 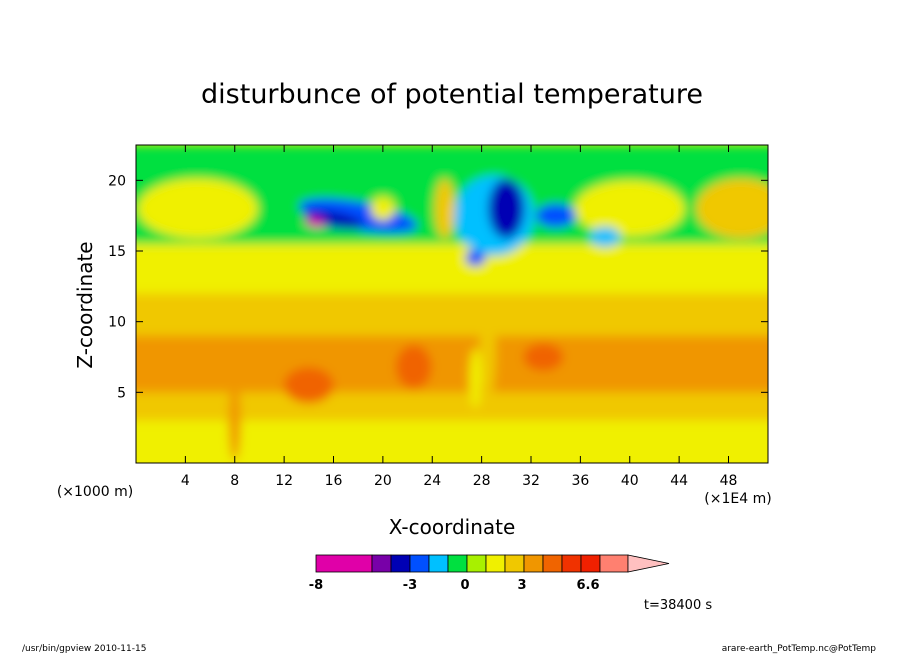 I want to click on colorbar-tick-label: -3, so click(x=410, y=585).